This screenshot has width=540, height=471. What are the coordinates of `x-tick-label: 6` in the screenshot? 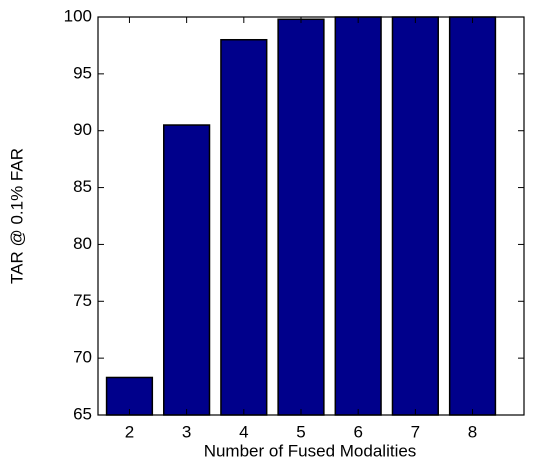 It's located at (357, 431).